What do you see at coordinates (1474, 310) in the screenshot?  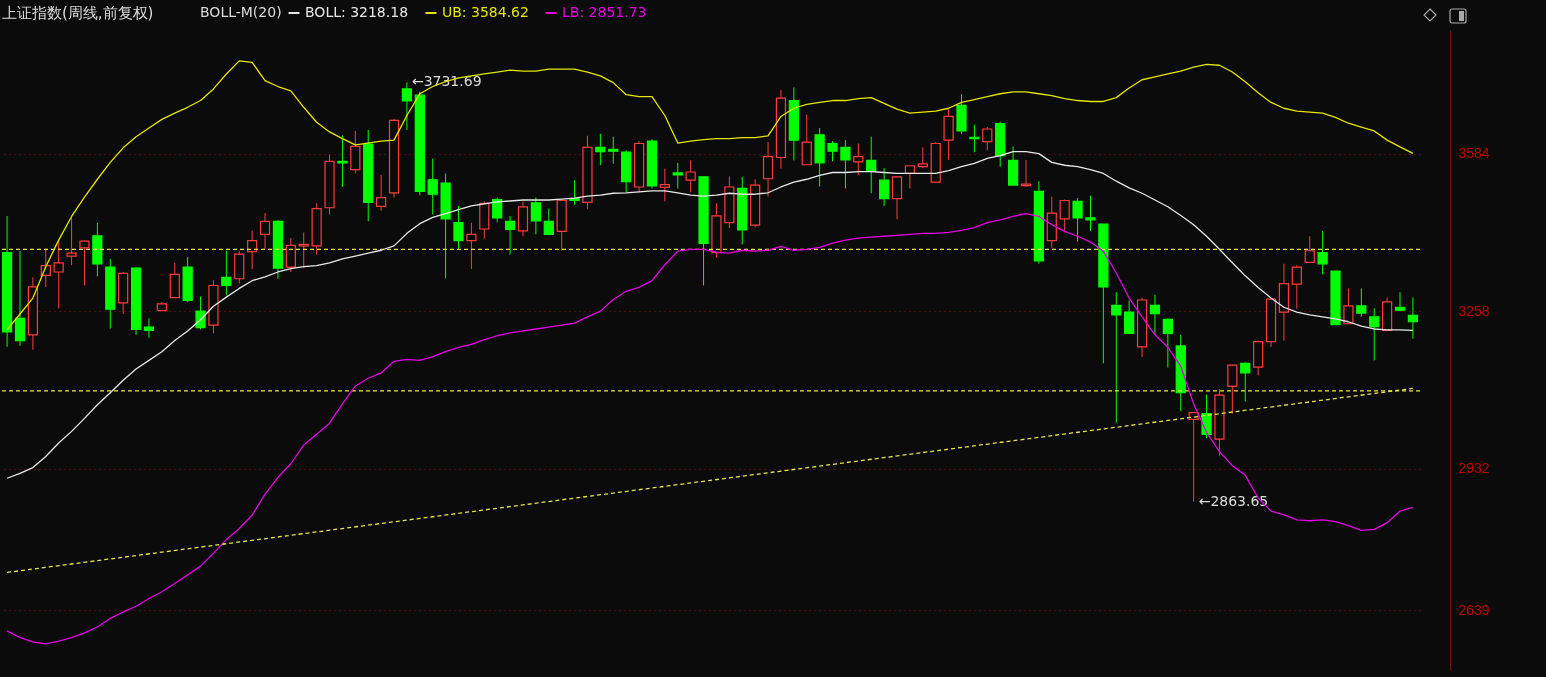 I see `y-tick-label: 3258` at bounding box center [1474, 310].